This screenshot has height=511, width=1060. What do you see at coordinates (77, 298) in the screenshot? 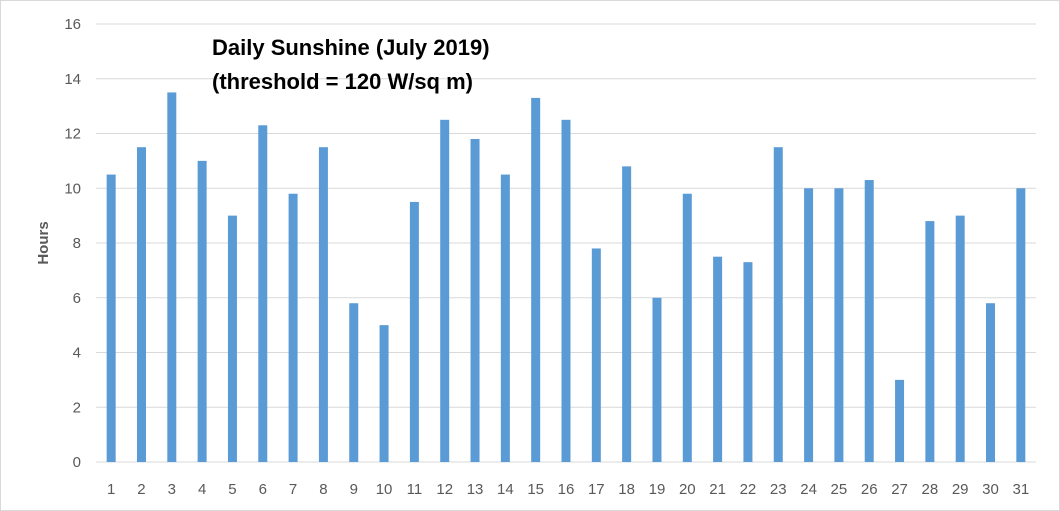
I see `y-tick-label: 6` at bounding box center [77, 298].